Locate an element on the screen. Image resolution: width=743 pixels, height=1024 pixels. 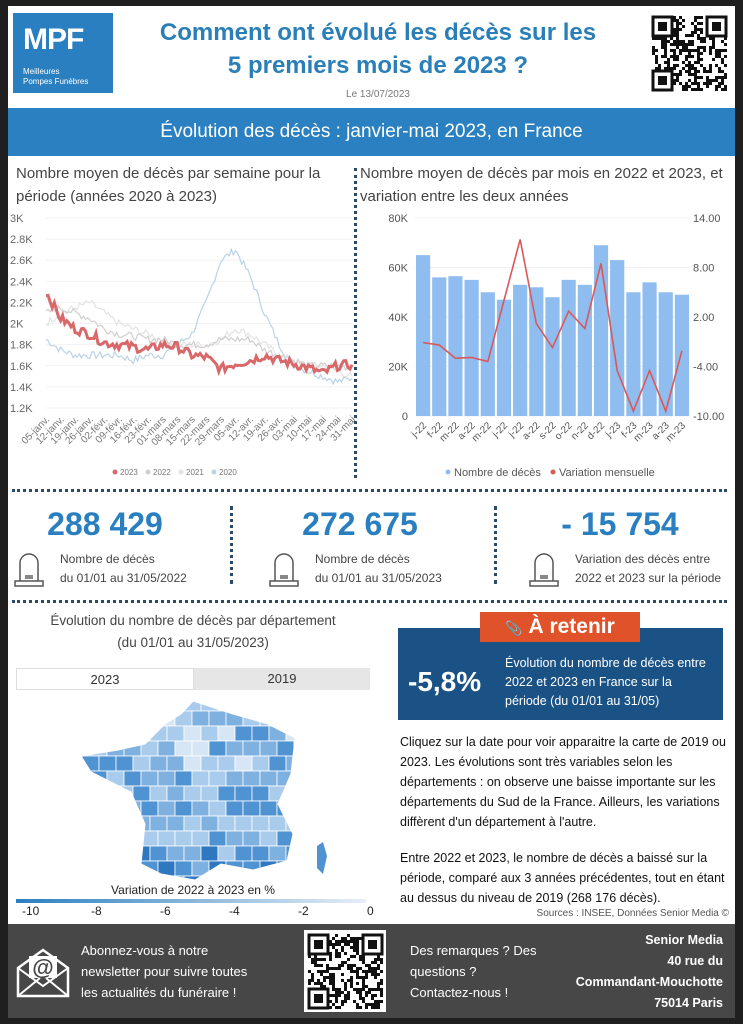
publish-date: Le 13/07/2023 is located at coordinates (378, 94).